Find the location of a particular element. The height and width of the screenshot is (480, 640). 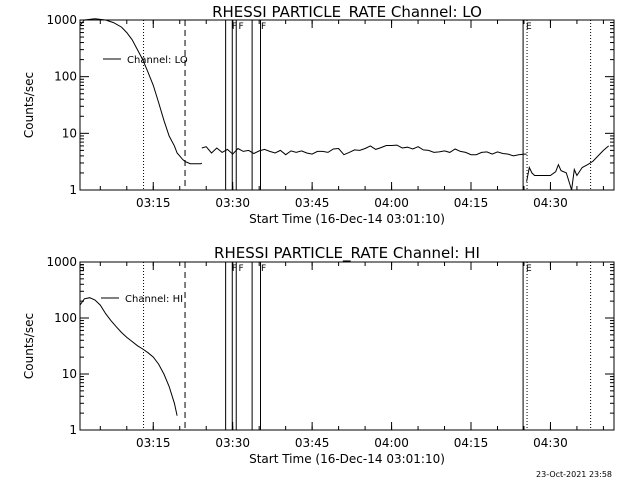

chart-title: RHESSI PARTICLE_RATE Channel: LO is located at coordinates (347, 12).